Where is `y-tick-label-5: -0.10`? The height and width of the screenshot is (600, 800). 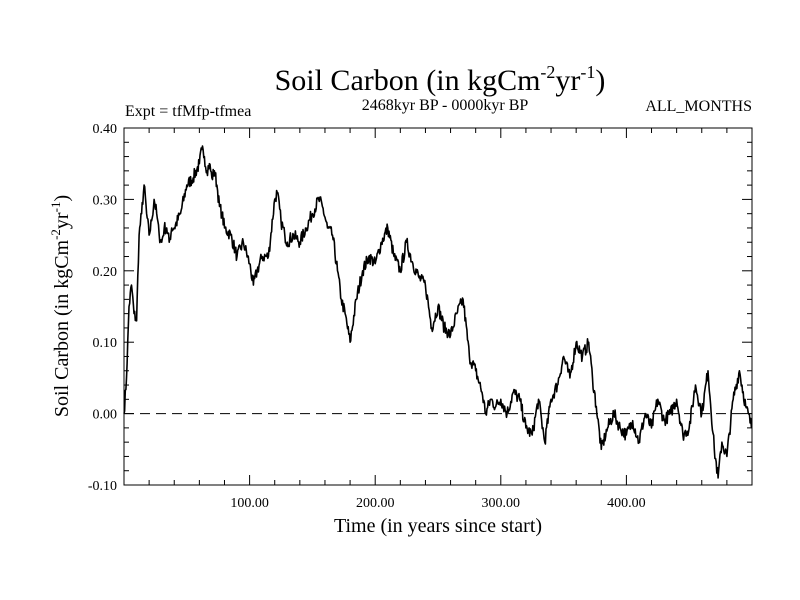
y-tick-label-5: -0.10 is located at coordinates (102, 486).